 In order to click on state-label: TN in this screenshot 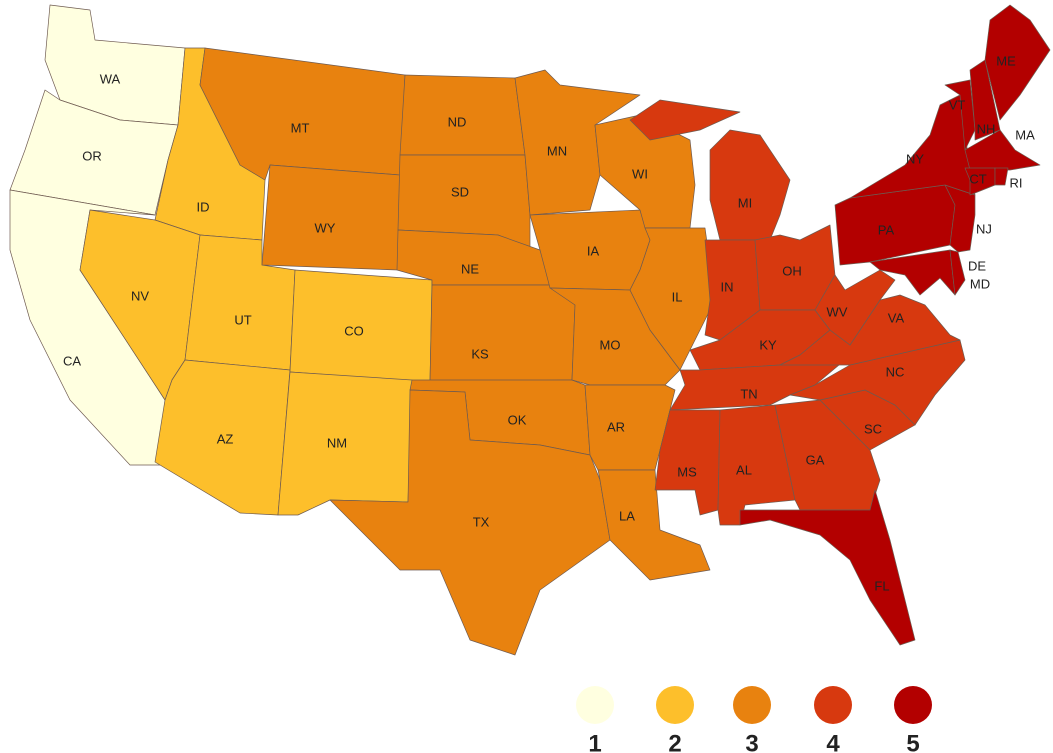, I will do `click(748, 393)`.